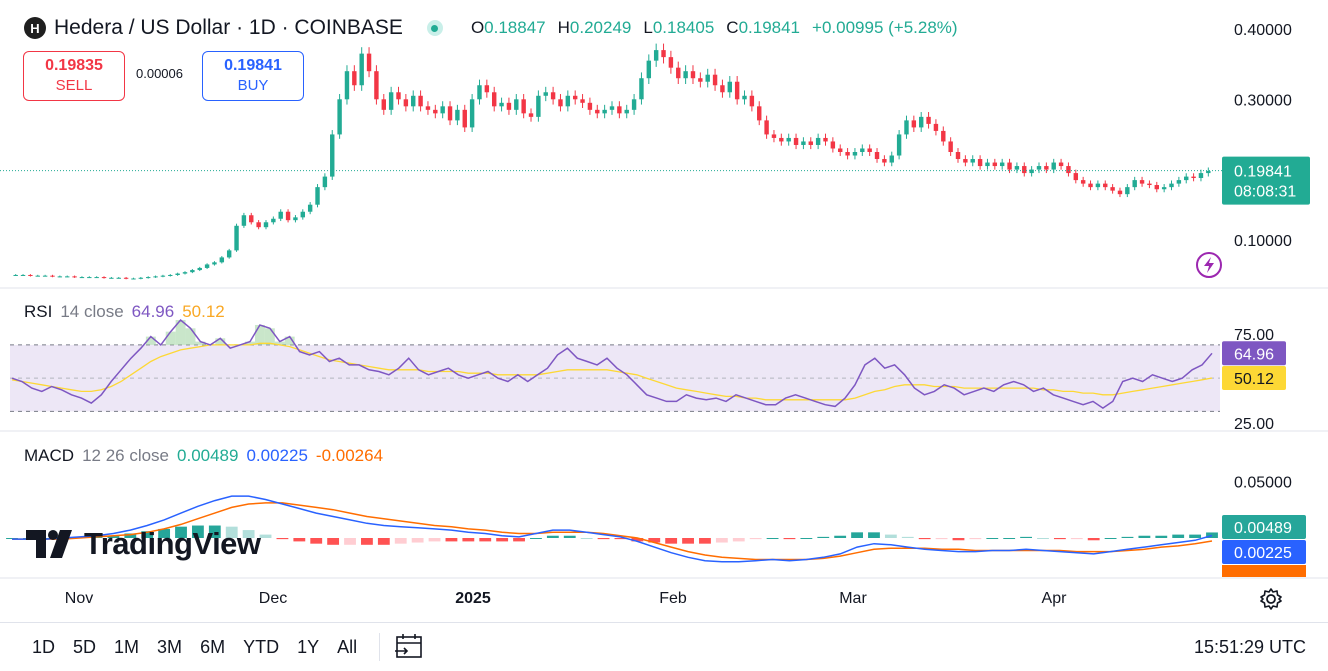 The image size is (1328, 671). Describe the element at coordinates (1263, 553) in the screenshot. I see `macd-line-tag-label: 0.00225` at that location.